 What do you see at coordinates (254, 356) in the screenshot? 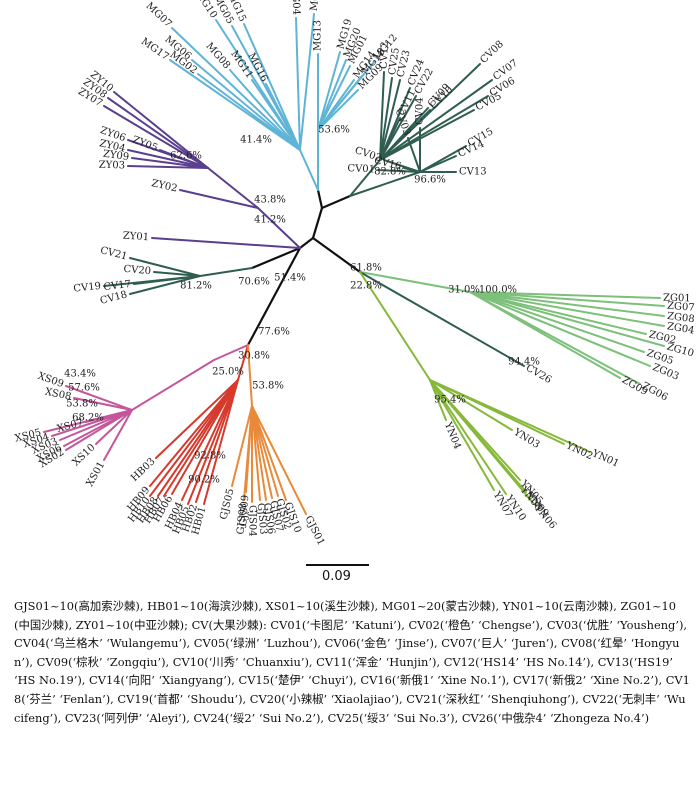
I see `support-value: 30.8%` at bounding box center [254, 356].